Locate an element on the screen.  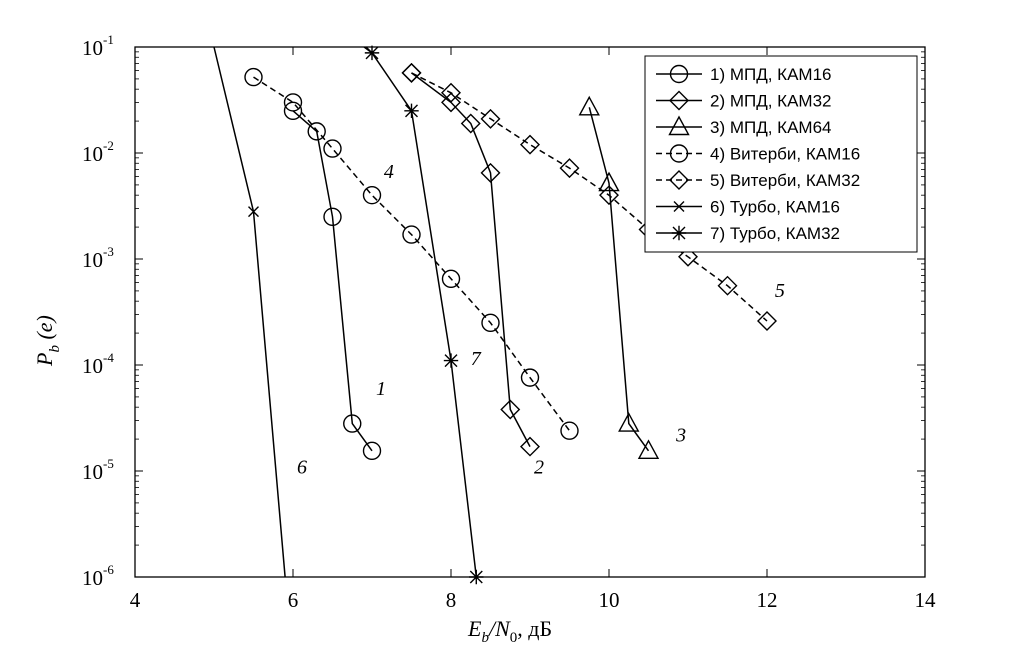
curve-label: 1 is located at coordinates (381, 389).